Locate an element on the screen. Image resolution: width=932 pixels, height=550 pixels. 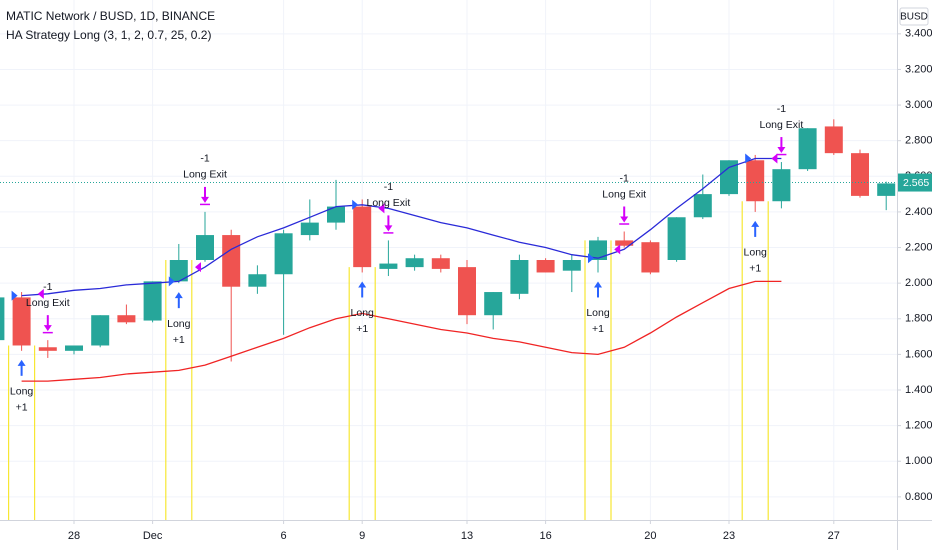
last-price-box is located at coordinates (915, 182).